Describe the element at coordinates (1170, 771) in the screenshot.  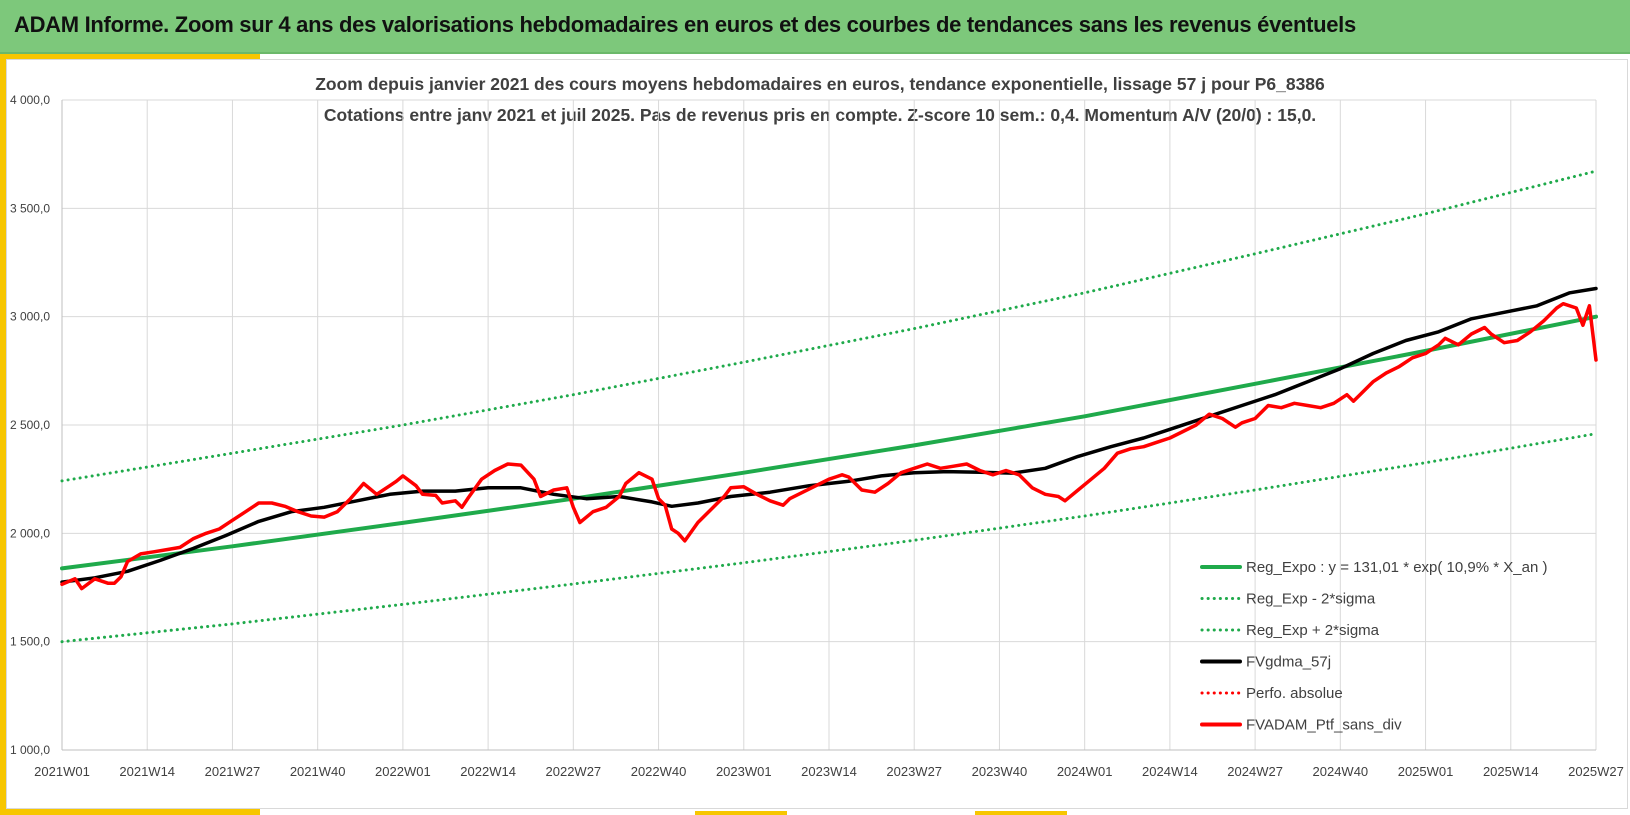
I see `x-tick-label: 2024W14` at that location.